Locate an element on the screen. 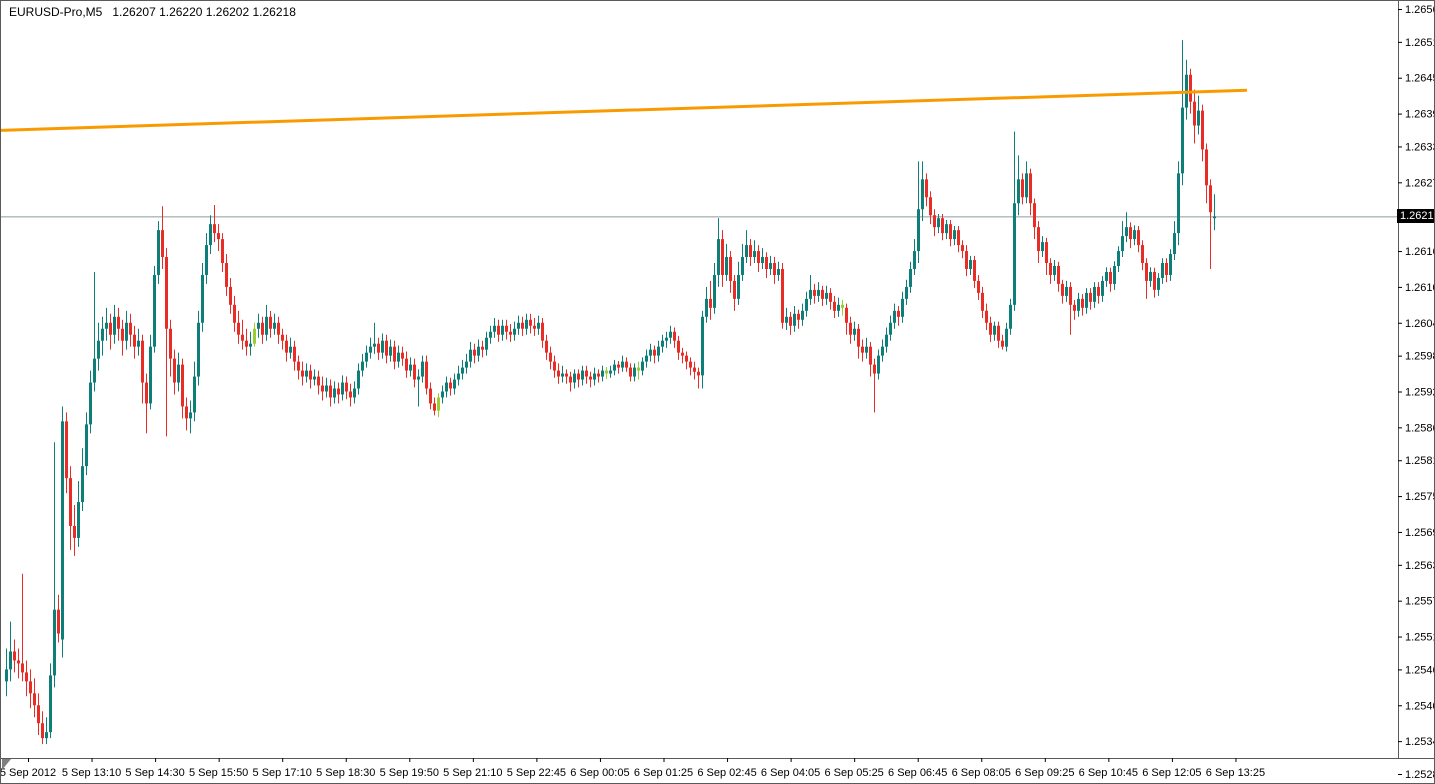 The height and width of the screenshot is (784, 1435). price-axis-label: 1.26275 is located at coordinates (1420, 183).